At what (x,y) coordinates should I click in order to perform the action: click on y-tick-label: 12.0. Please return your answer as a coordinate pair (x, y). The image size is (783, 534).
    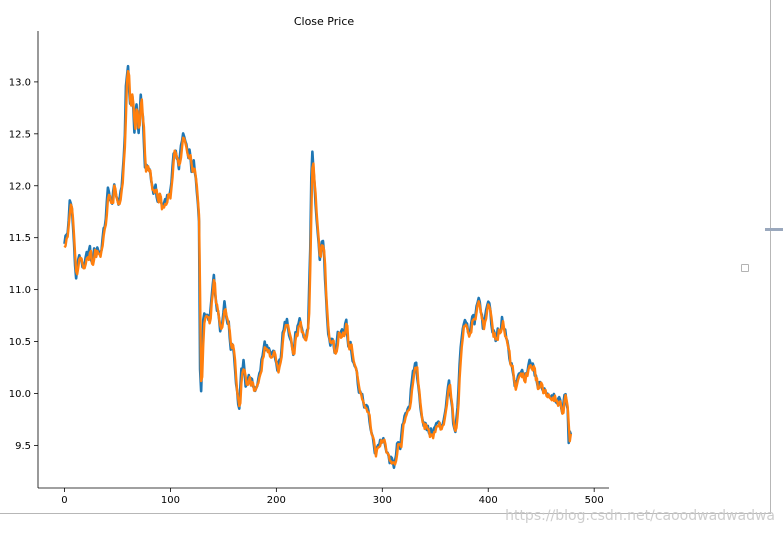
    Looking at the image, I should click on (20, 186).